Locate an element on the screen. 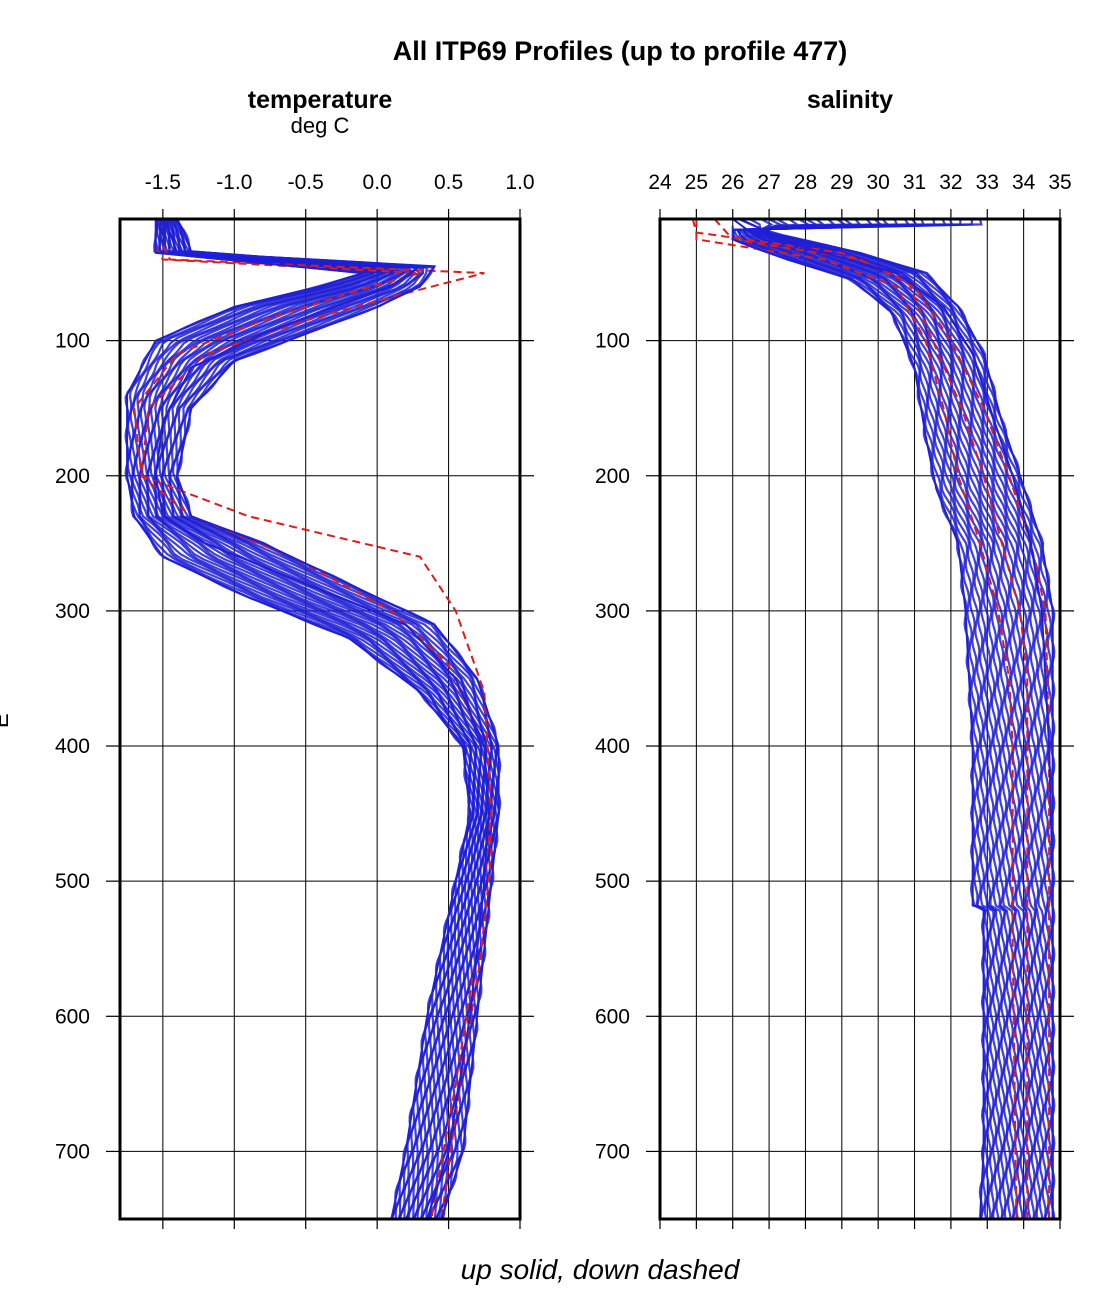  salinity-xtick-label: 33 is located at coordinates (987, 182).